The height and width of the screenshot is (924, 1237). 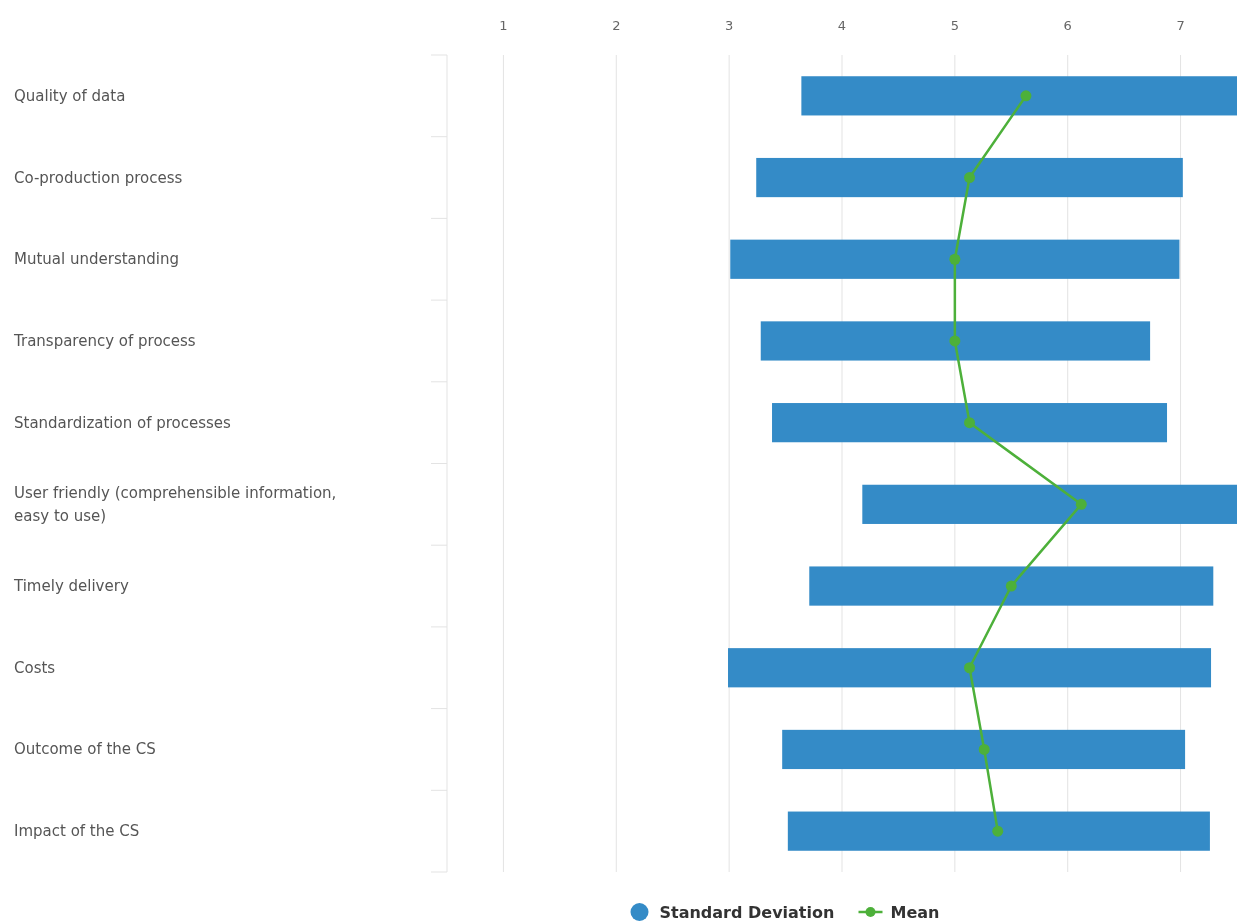 What do you see at coordinates (1067, 25) in the screenshot?
I see `x-tick-label: 6` at bounding box center [1067, 25].